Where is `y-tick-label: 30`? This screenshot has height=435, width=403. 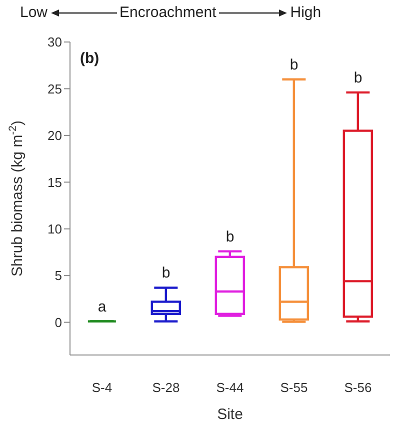
y-tick-label: 30 is located at coordinates (55, 42).